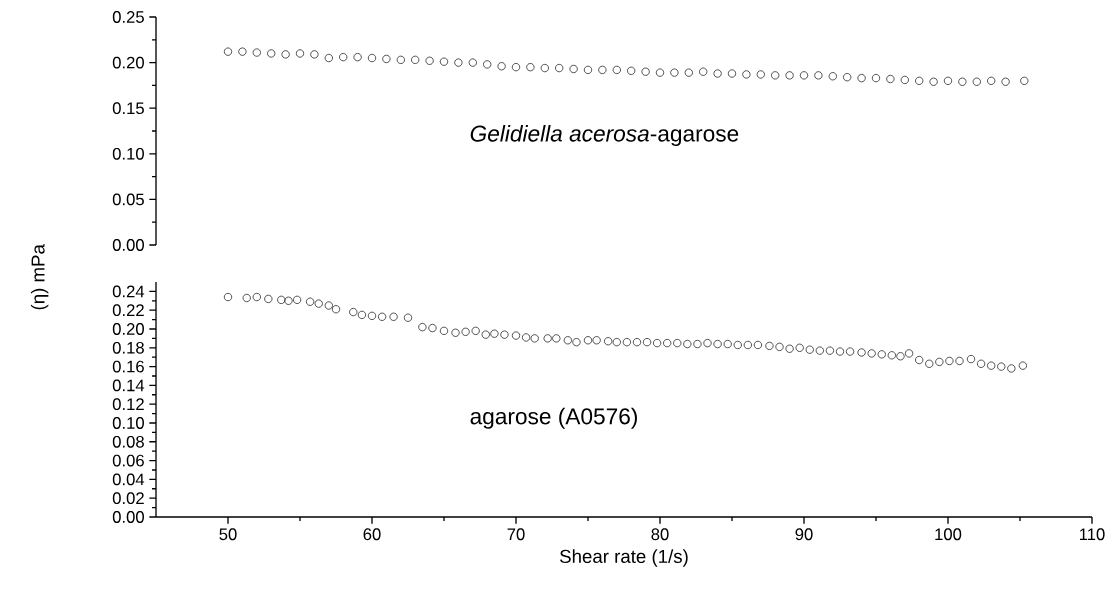  What do you see at coordinates (128, 385) in the screenshot?
I see `y-tick-label: 0.14` at bounding box center [128, 385].